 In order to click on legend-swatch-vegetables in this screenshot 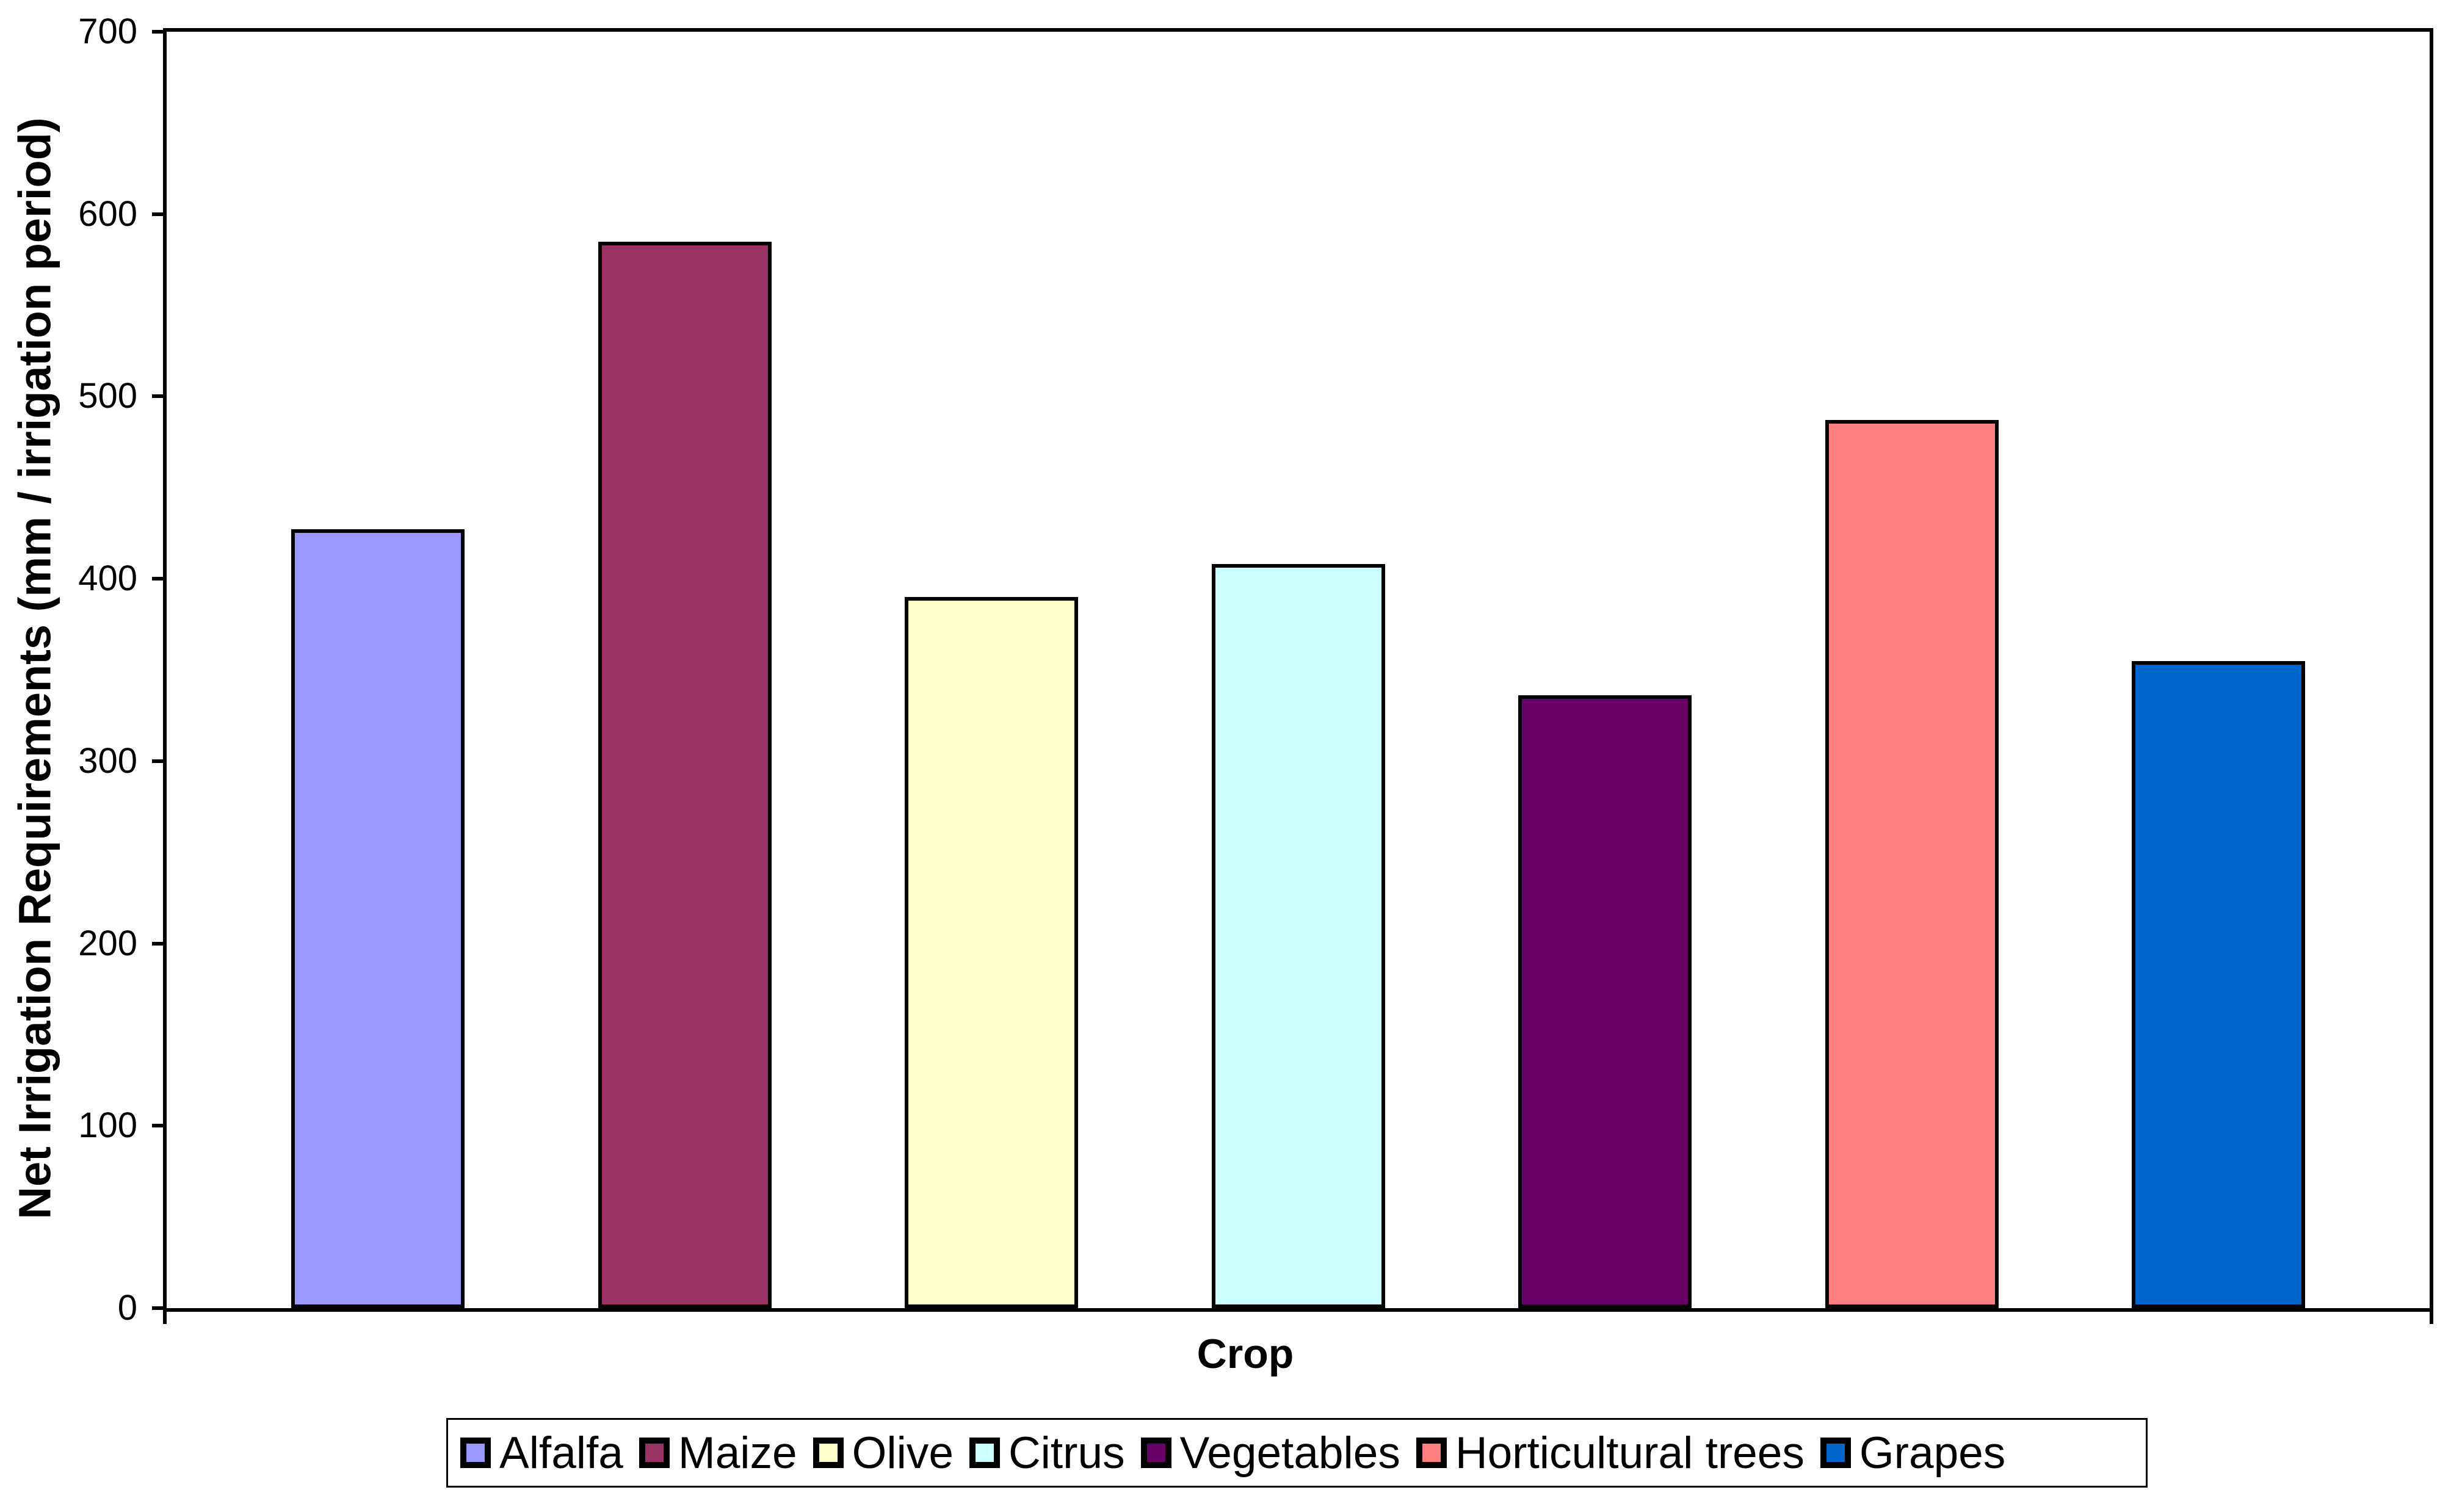, I will do `click(1155, 1453)`.